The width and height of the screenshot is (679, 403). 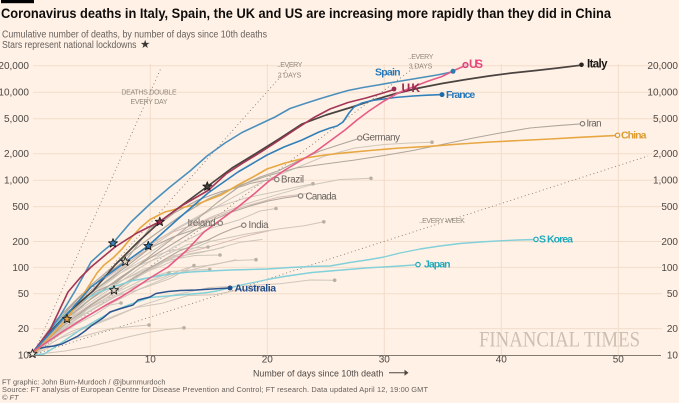 I want to click on svg-text: Brazil, so click(x=292, y=180).